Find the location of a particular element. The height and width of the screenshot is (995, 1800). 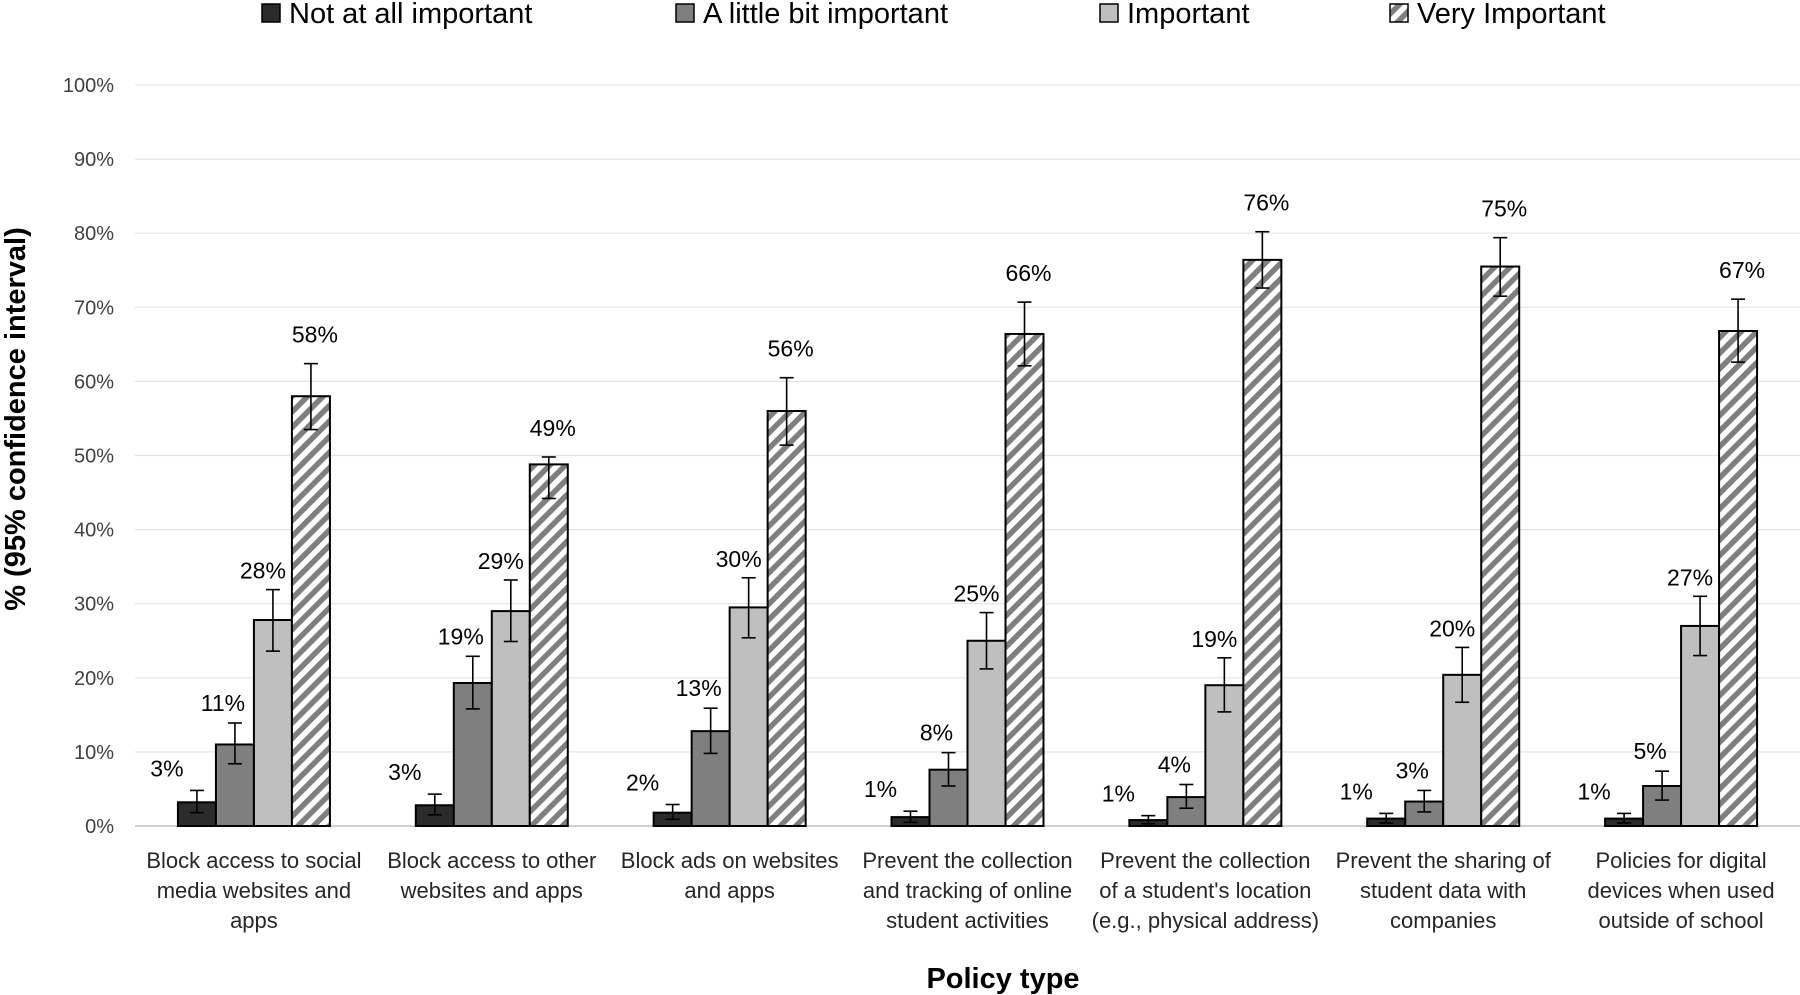

category-label-line: media websites and is located at coordinates (254, 890).